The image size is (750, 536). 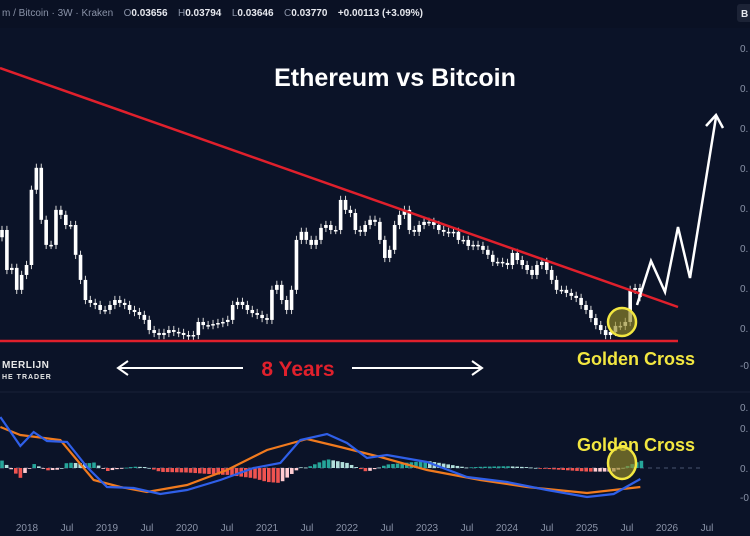 What do you see at coordinates (347, 528) in the screenshot?
I see `time-axis-label: 2022` at bounding box center [347, 528].